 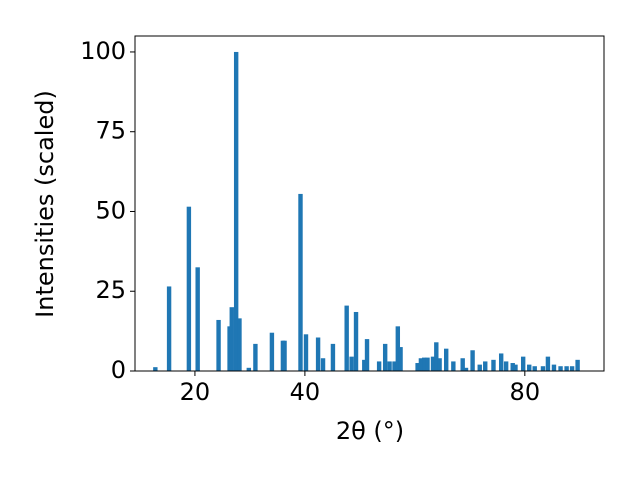 What do you see at coordinates (45, 204) in the screenshot?
I see `y-axis-label: Intensities (scaled)` at bounding box center [45, 204].